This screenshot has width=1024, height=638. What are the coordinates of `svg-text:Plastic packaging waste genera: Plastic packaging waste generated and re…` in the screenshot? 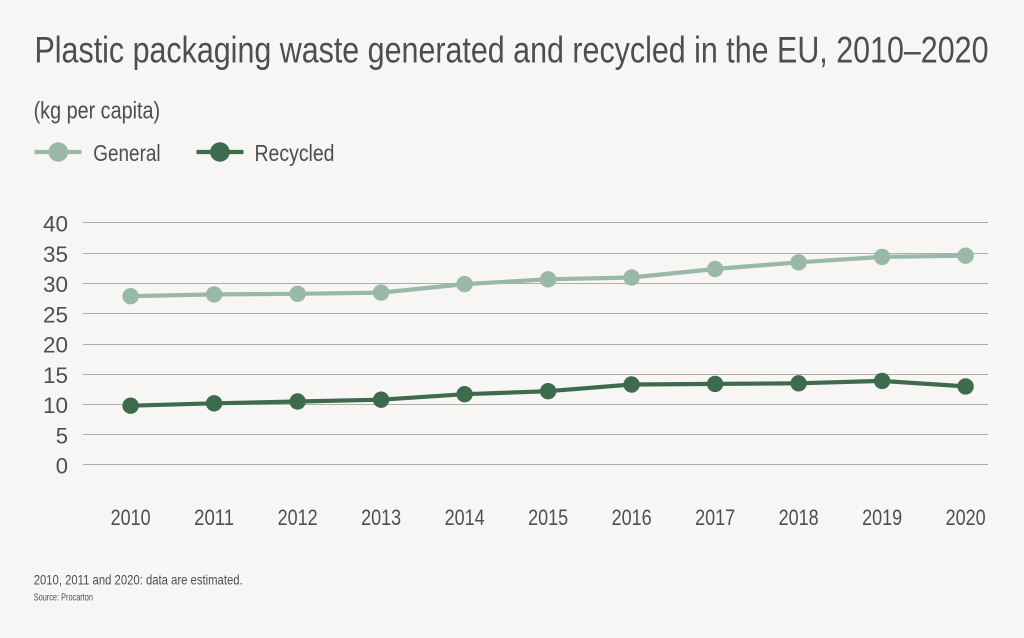 It's located at (512, 50).